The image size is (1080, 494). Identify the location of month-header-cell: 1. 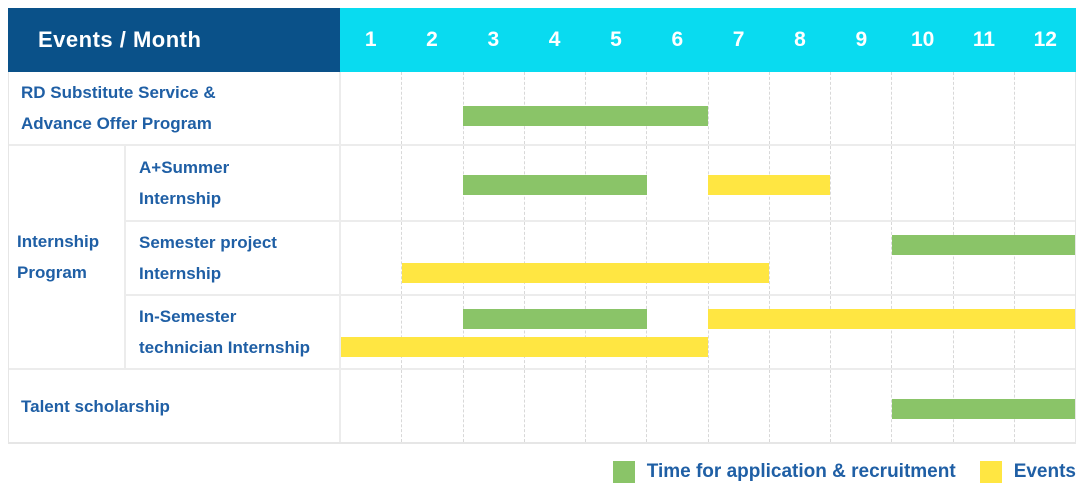
(370, 39).